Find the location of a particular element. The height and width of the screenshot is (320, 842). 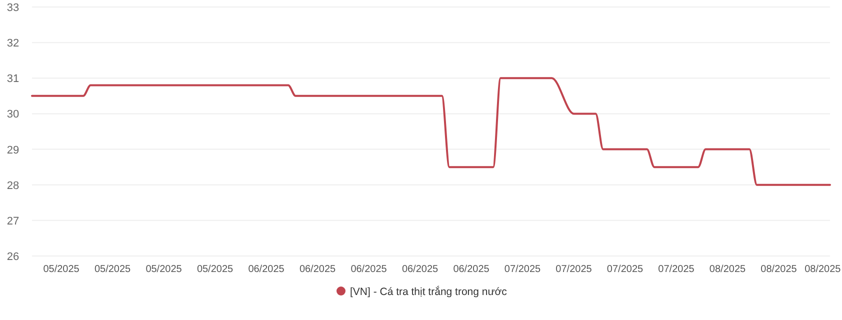

y-tick-label: 30 is located at coordinates (13, 114).